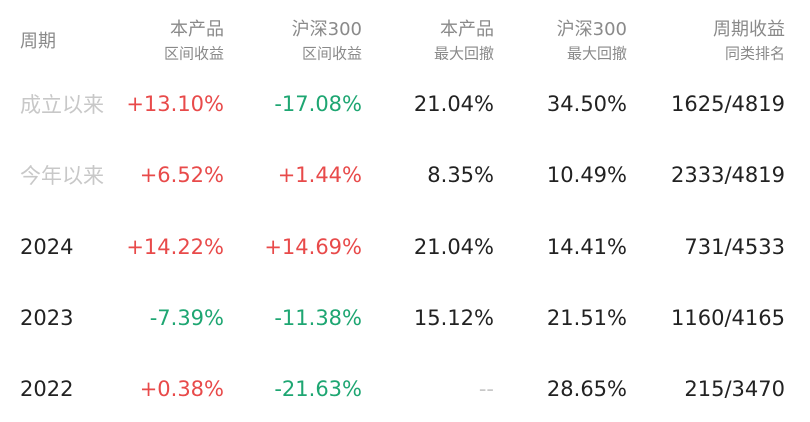  I want to click on value-cell: 215/3470, so click(734, 389).